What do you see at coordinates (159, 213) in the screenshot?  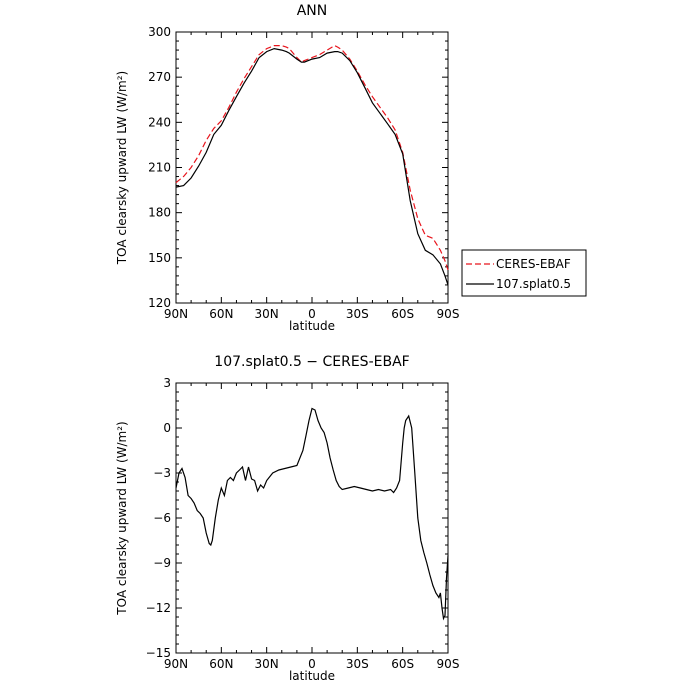 I see `y-tick-label: 180` at bounding box center [159, 213].